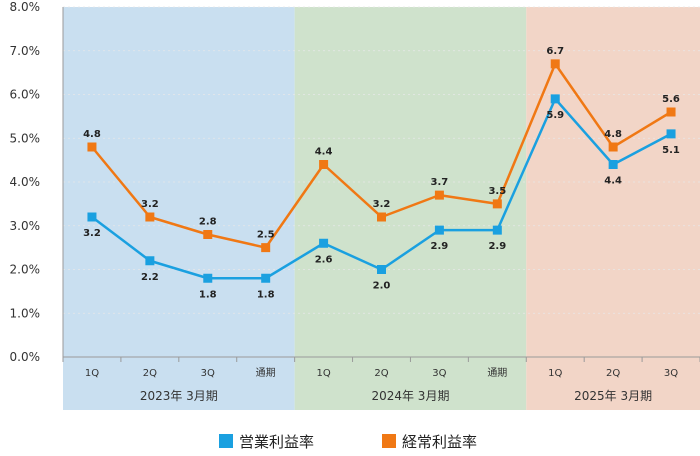 This screenshot has height=456, width=700. What do you see at coordinates (497, 191) in the screenshot?
I see `data-label: 3.5` at bounding box center [497, 191].